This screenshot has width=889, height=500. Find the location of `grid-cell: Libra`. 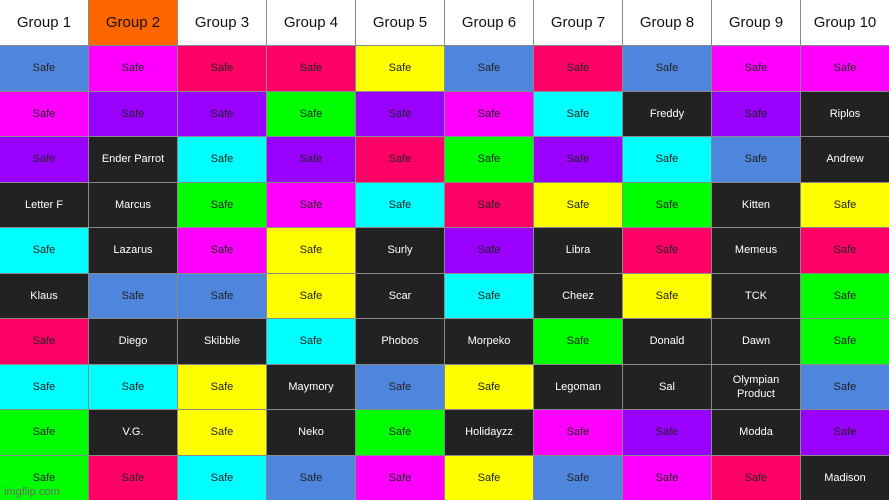

grid-cell: Libra is located at coordinates (578, 250).